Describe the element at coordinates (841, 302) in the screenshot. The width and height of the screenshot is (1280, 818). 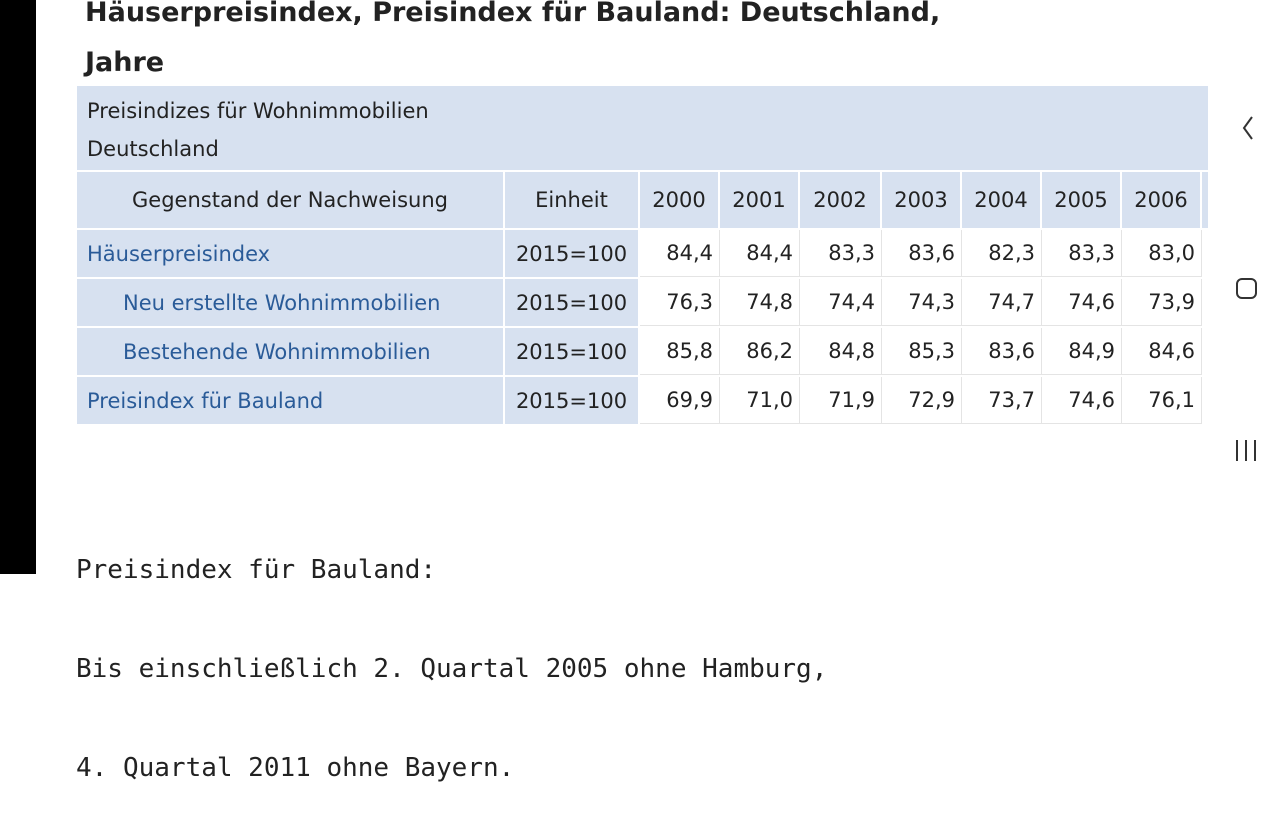
I see `value-cell: 74,4` at that location.